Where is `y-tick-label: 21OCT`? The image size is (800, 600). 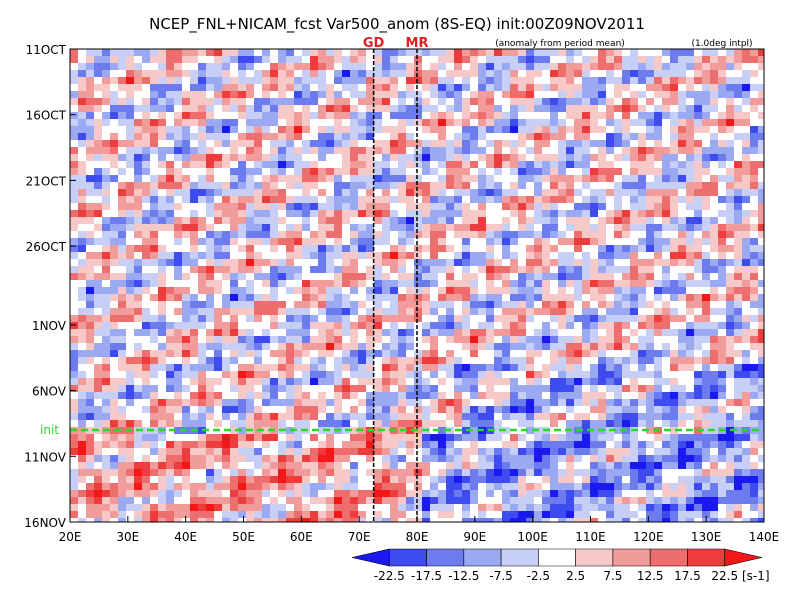
y-tick-label: 21OCT is located at coordinates (46, 181).